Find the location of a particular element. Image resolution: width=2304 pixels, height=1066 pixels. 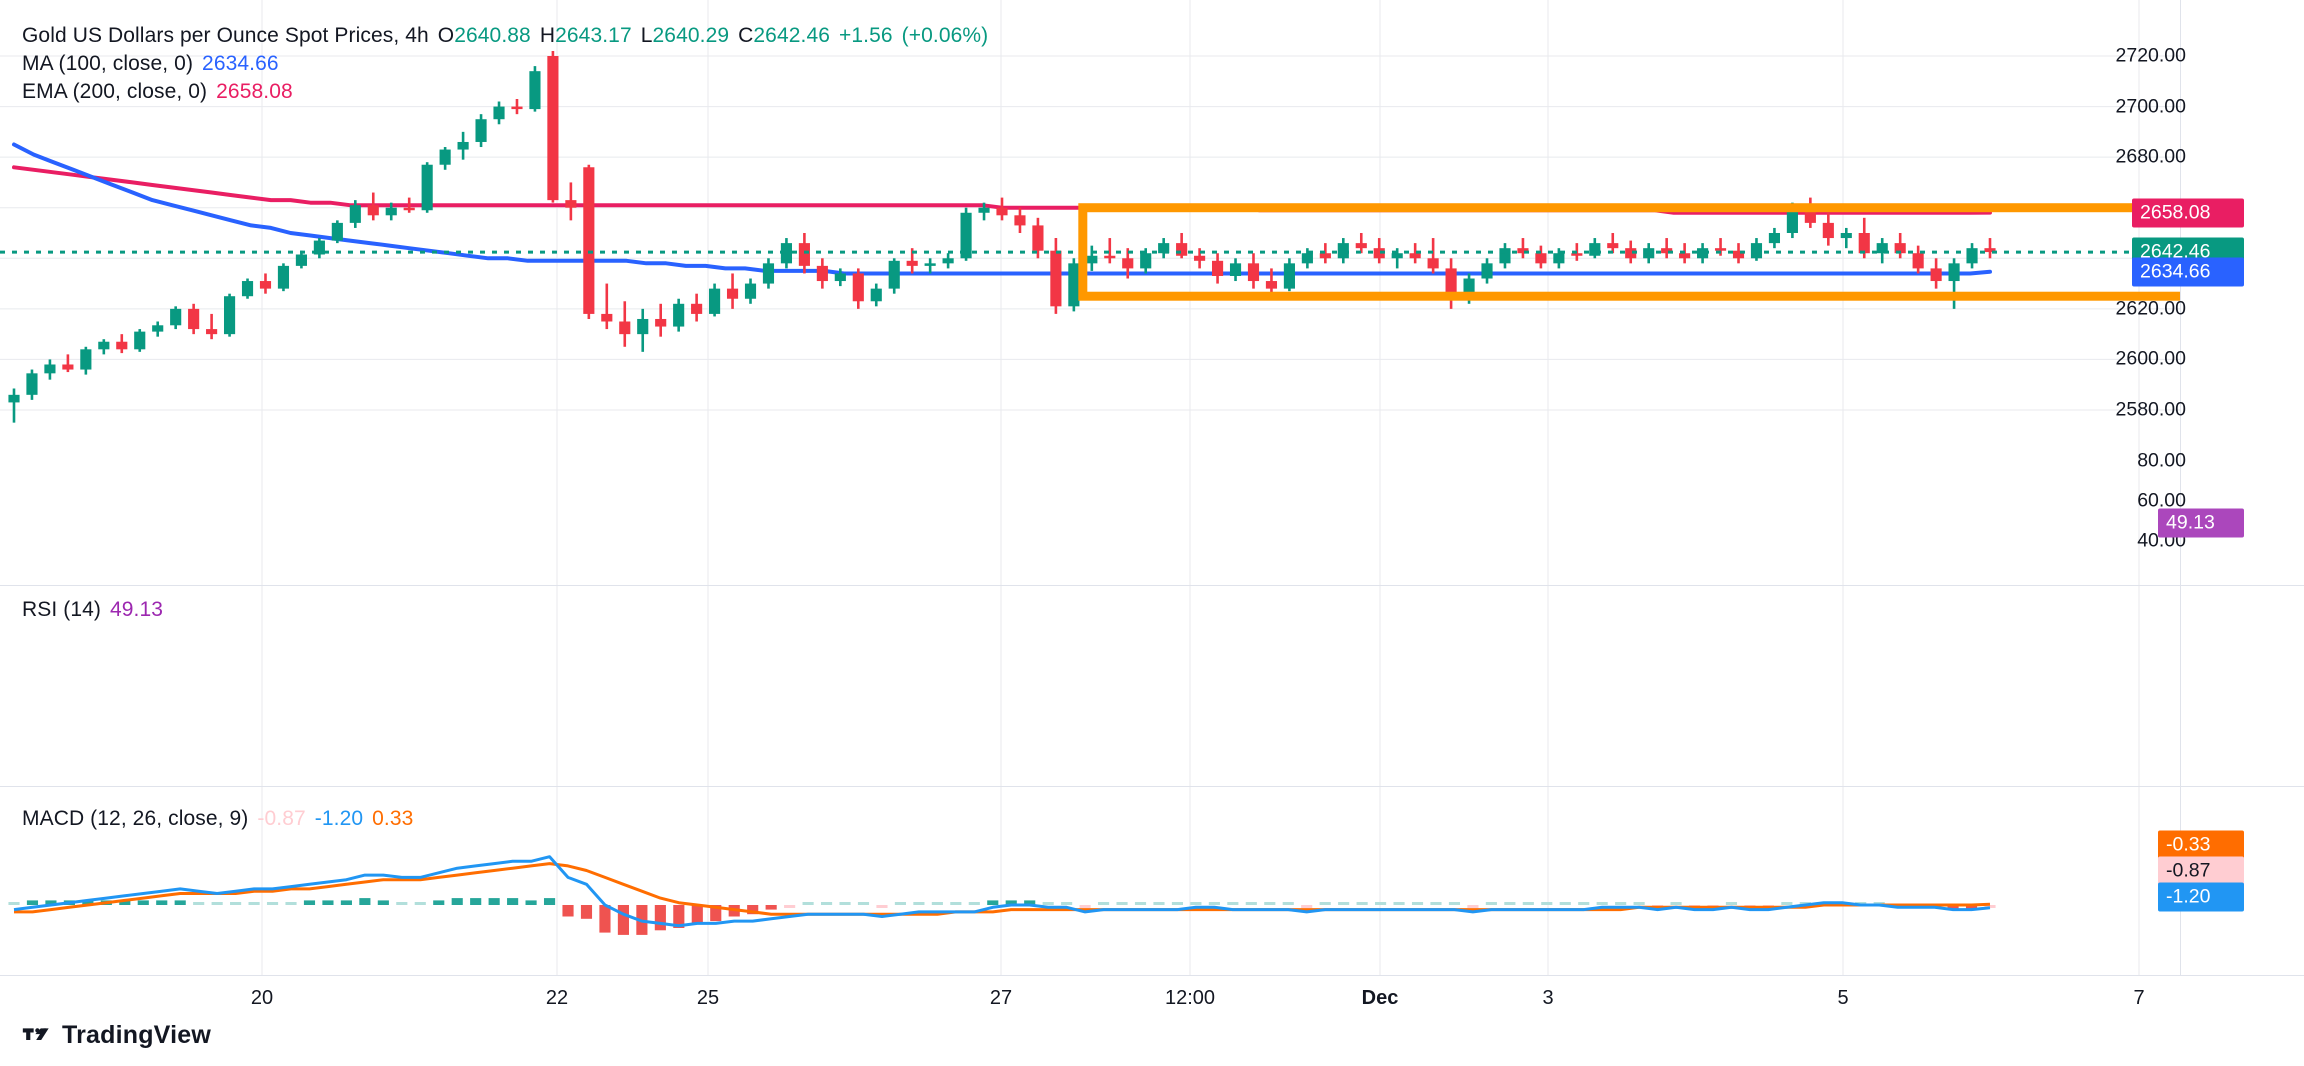

macd-line-badge: -1.20 is located at coordinates (2201, 897).